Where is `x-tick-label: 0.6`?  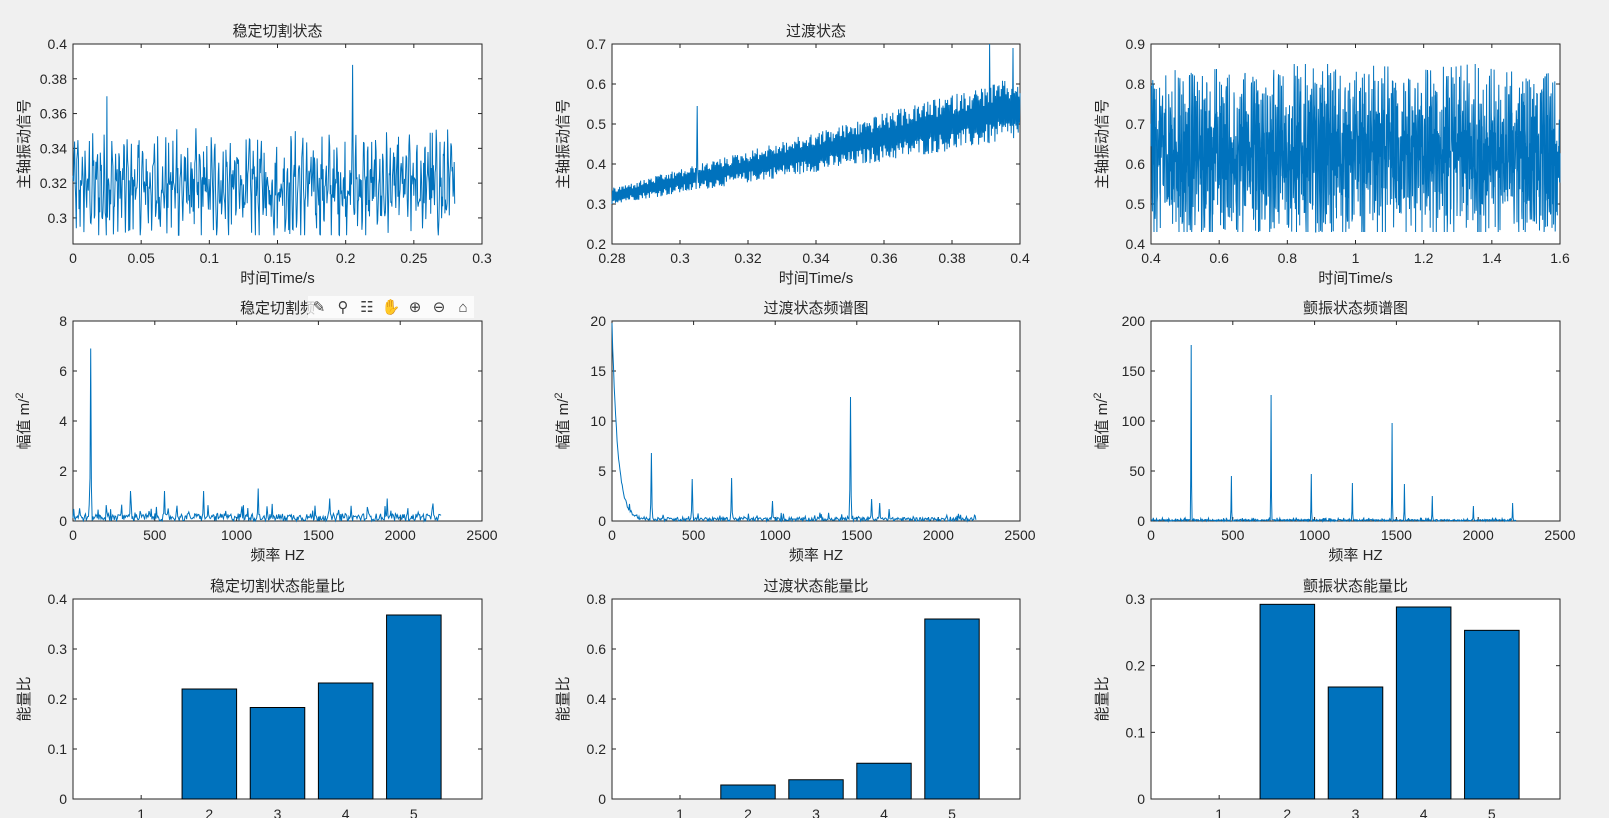 x-tick-label: 0.6 is located at coordinates (1219, 258).